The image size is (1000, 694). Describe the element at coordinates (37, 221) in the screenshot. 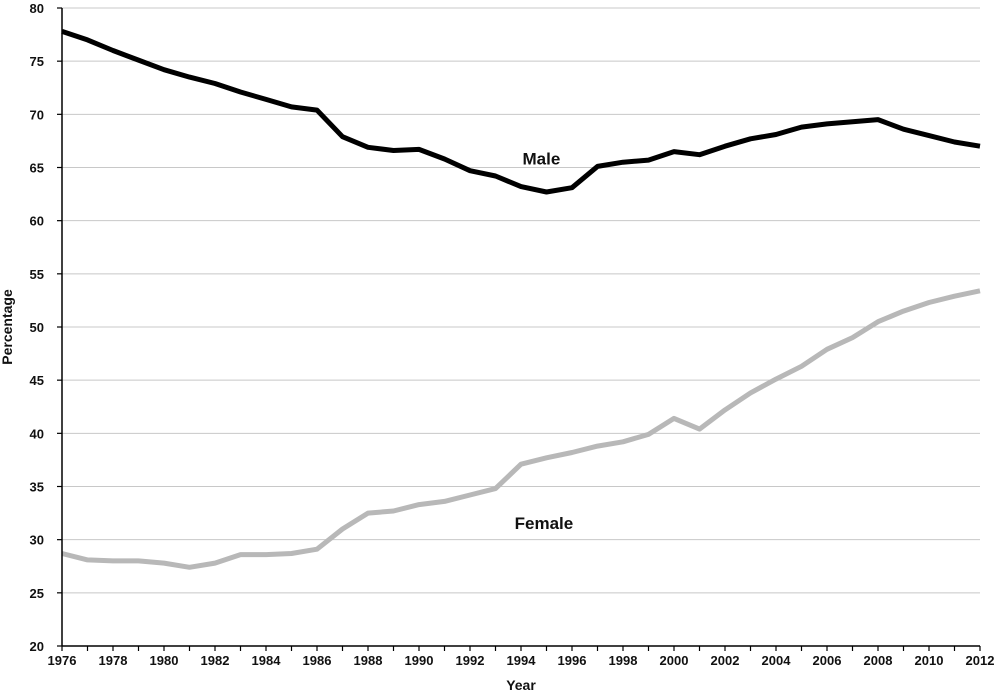

I see `y-tick-label: 60` at that location.